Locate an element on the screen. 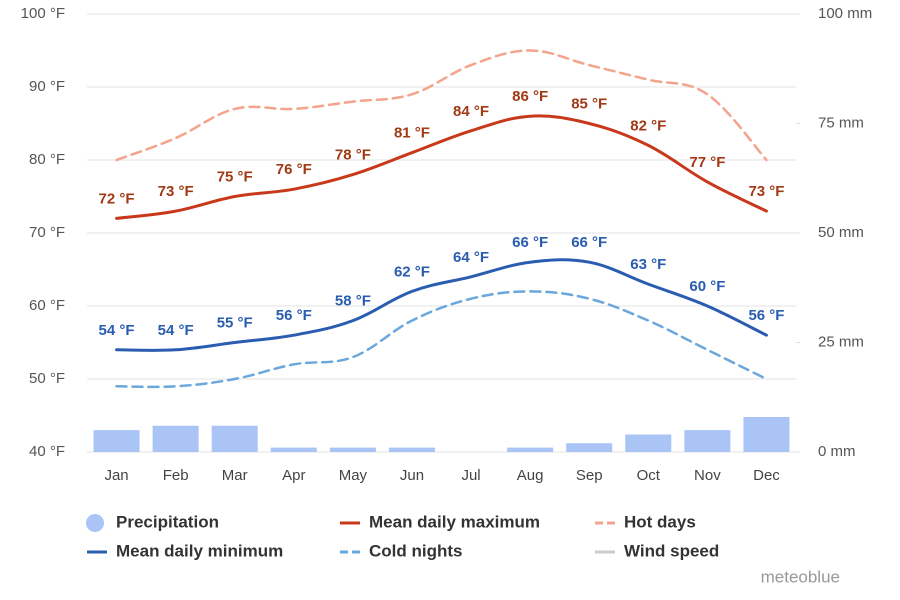 This screenshot has width=900, height=600. data-label: 76 °F is located at coordinates (294, 169).